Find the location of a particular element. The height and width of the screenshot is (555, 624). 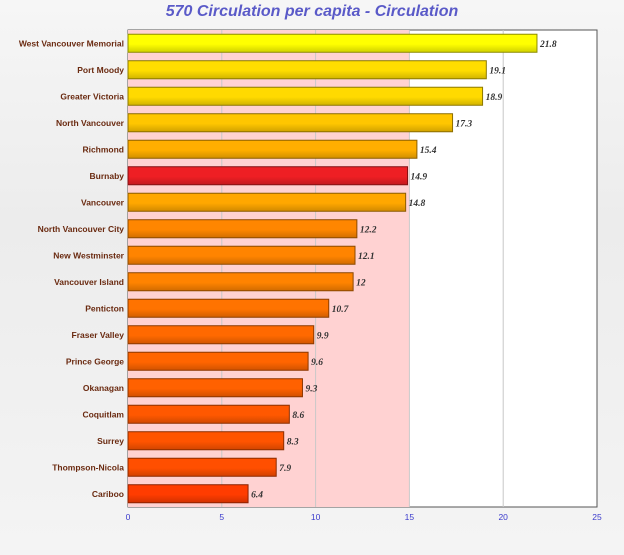

chart-title: 570 Circulation per capita - Circulation is located at coordinates (312, 11).